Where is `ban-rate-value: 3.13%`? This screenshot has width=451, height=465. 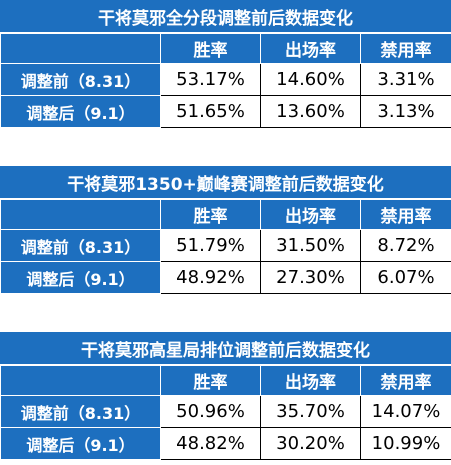
ban-rate-value: 3.13% is located at coordinates (405, 111).